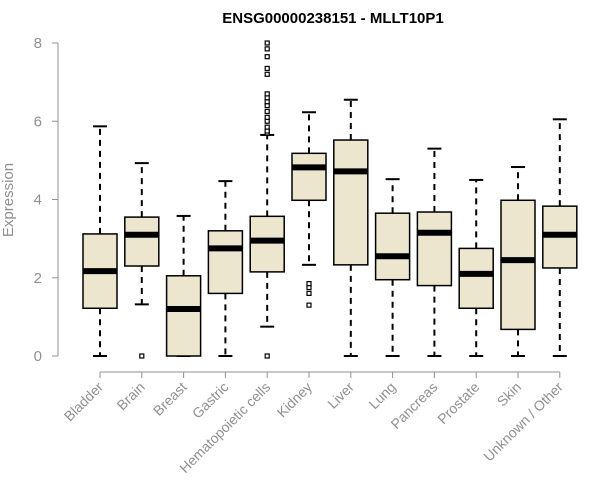 This screenshot has height=500, width=600. What do you see at coordinates (46, 200) in the screenshot?
I see `y-axis: 0 2 4 6 8` at bounding box center [46, 200].